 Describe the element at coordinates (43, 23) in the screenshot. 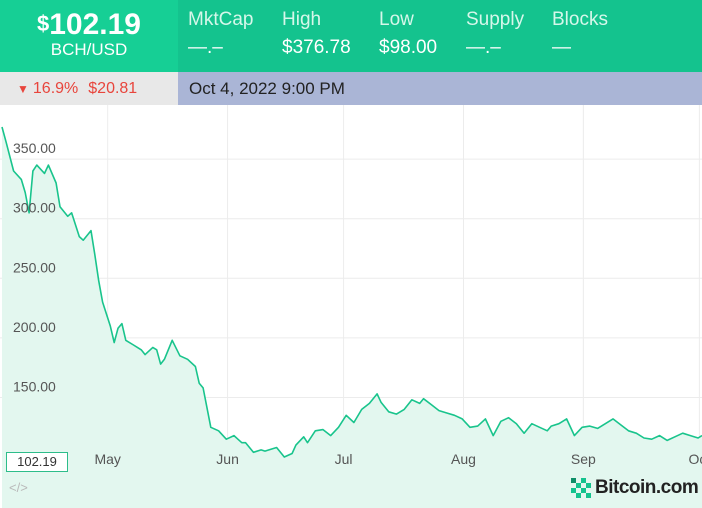

I see `currency-symbol: $` at that location.